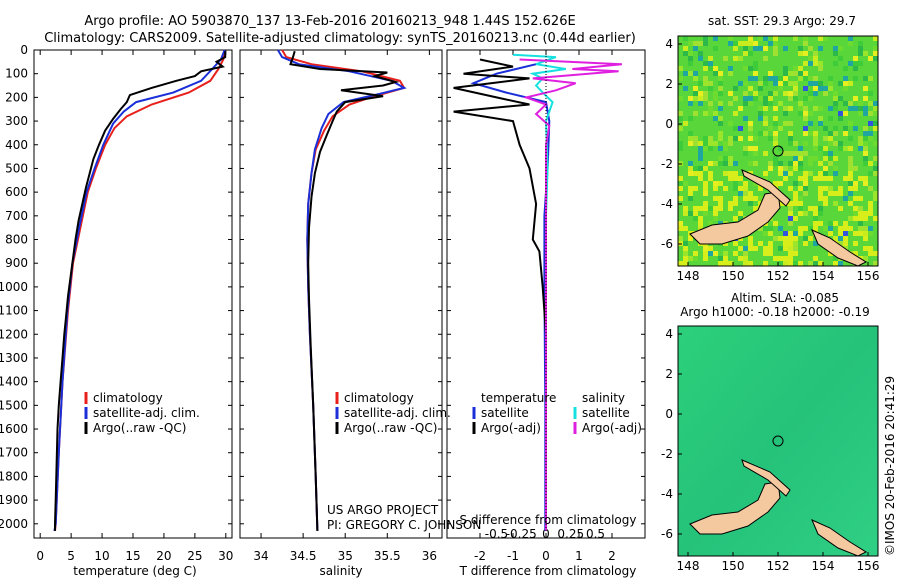 This screenshot has width=900, height=584. Describe the element at coordinates (16, 168) in the screenshot. I see `depth-tick-label: 500` at that location.